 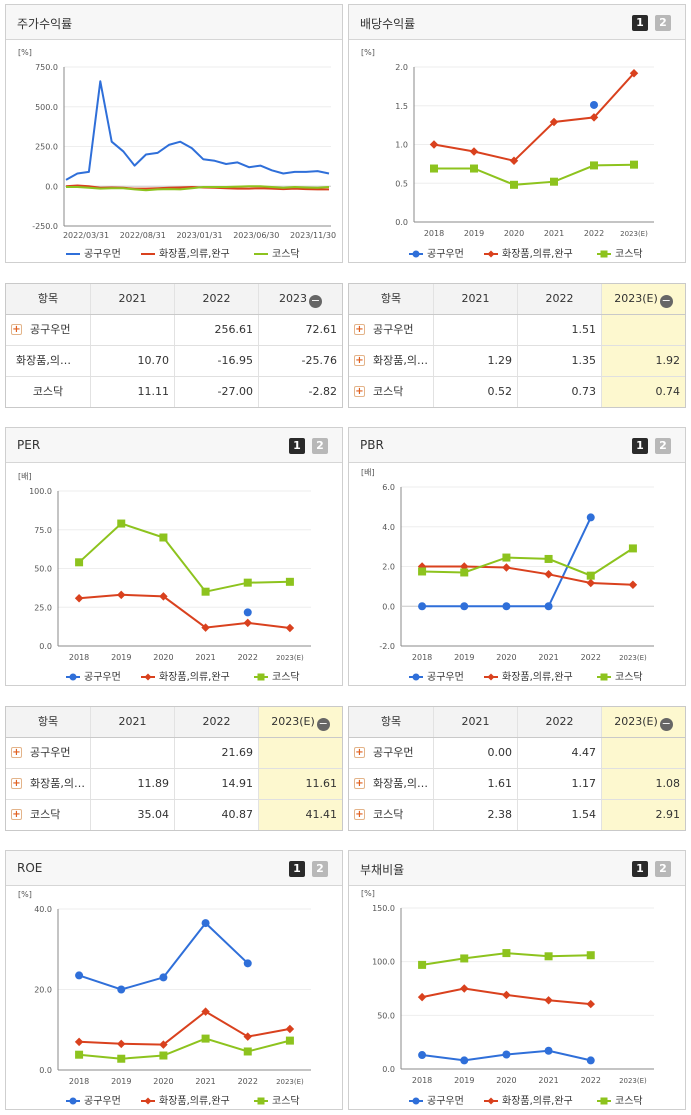 What do you see at coordinates (133, 299) in the screenshot?
I see `header-col: 2021` at bounding box center [133, 299].